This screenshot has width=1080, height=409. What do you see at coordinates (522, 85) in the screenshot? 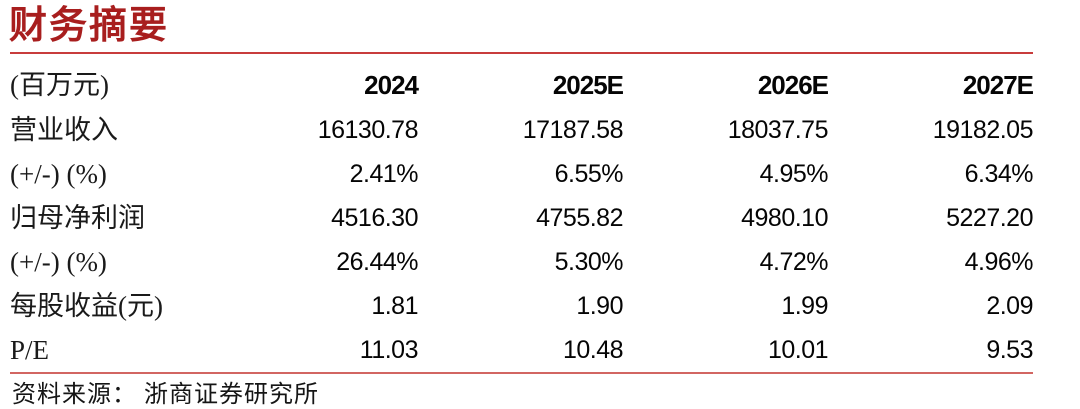
I see `table-header-row: (百万元) 2024 2025E 2026E 2027E` at bounding box center [522, 85].